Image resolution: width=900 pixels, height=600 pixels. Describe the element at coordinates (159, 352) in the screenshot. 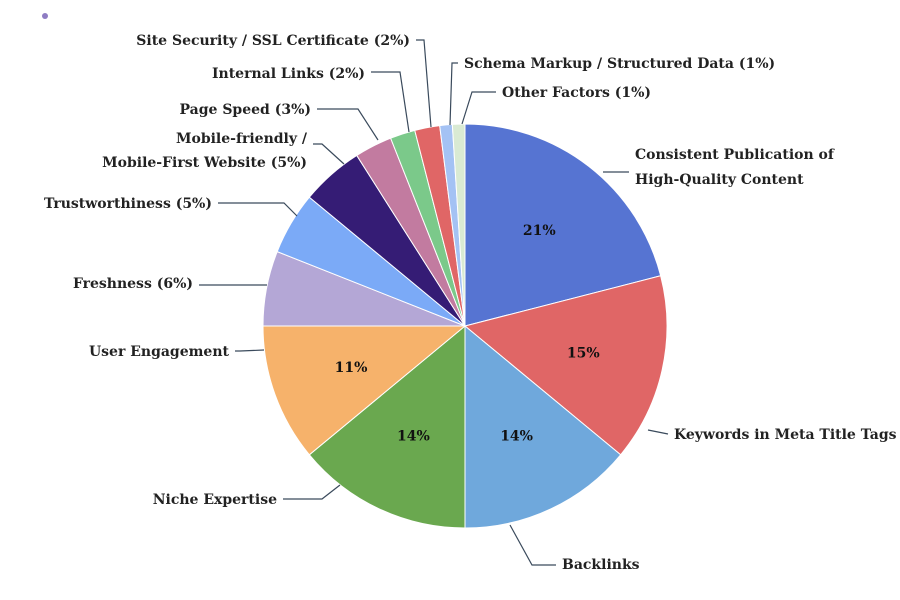

I see `slice-label: User Engagement` at that location.